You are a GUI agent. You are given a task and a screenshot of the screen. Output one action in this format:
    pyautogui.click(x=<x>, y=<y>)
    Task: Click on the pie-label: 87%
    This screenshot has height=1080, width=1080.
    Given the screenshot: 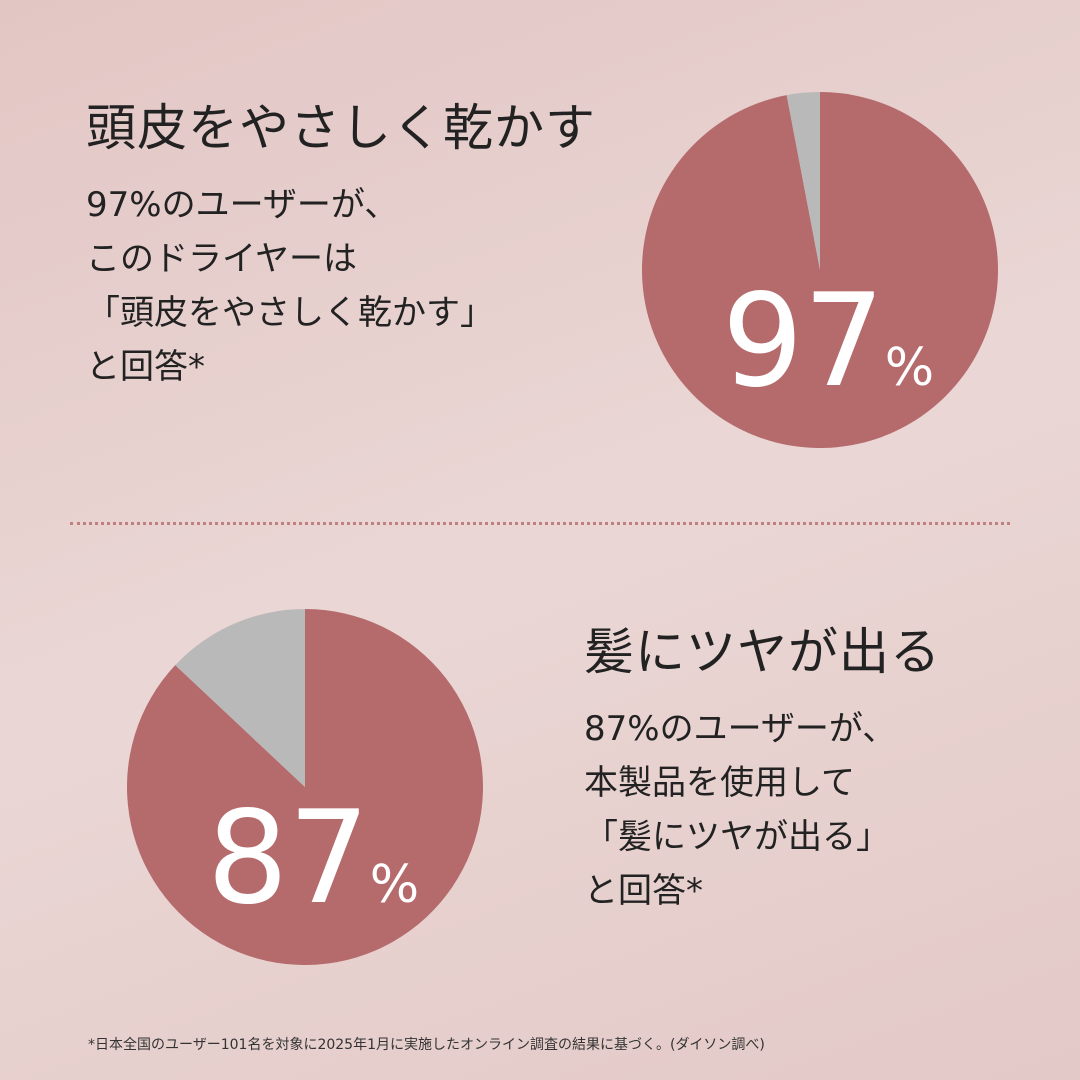 What is the action you would take?
    pyautogui.click(x=313, y=858)
    